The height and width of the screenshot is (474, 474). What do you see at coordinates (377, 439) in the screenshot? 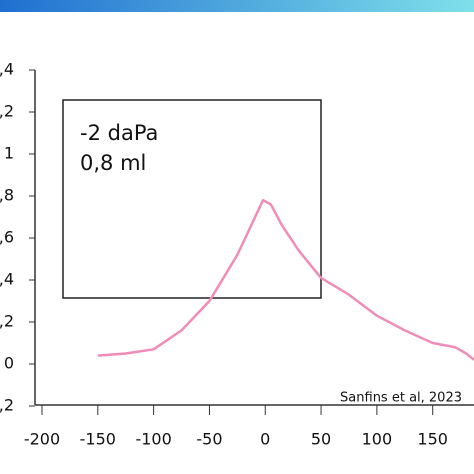
I see `x-tick-label: 100` at bounding box center [377, 439].